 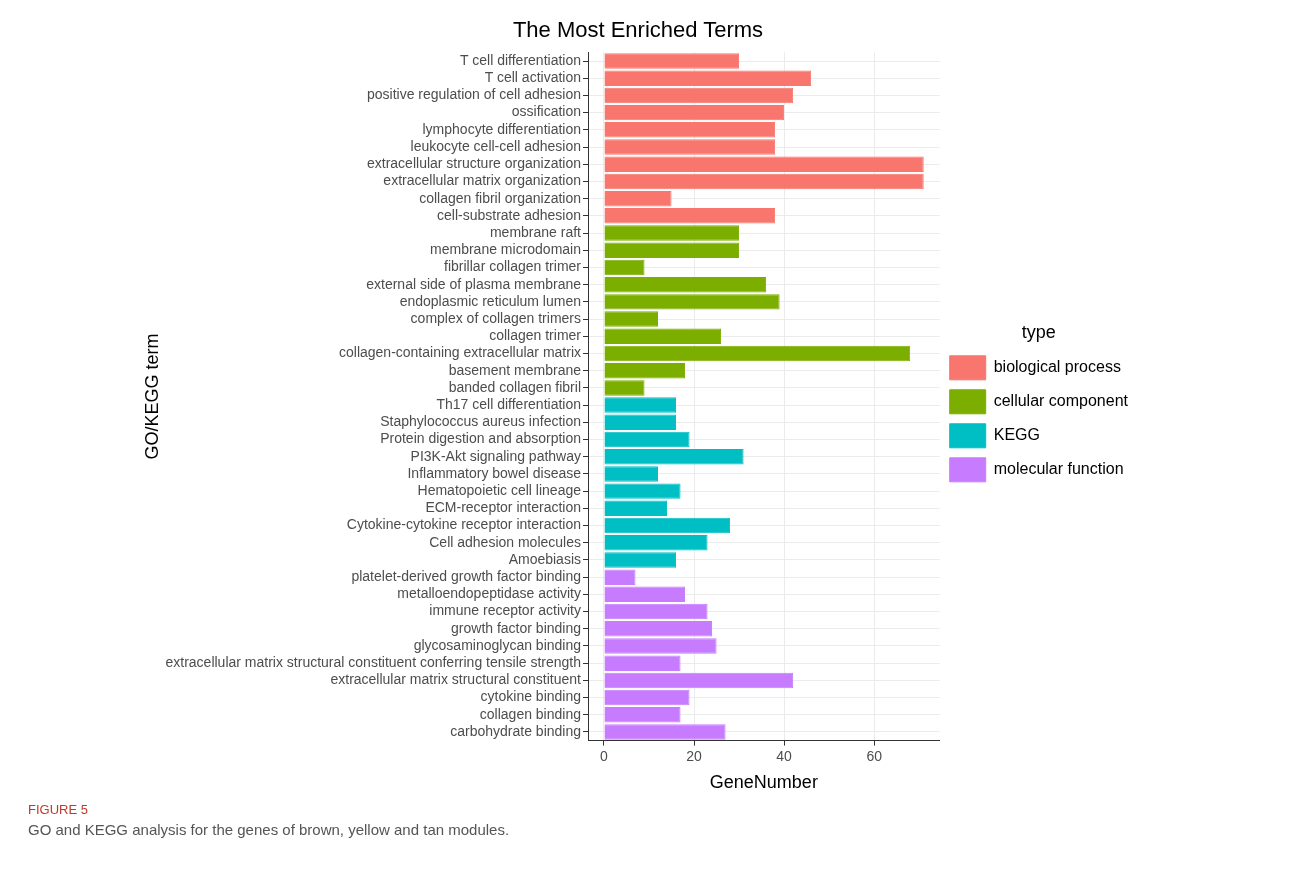 What do you see at coordinates (495, 145) in the screenshot?
I see `y-tick-label: leukocyte cell-cell adhesion` at bounding box center [495, 145].